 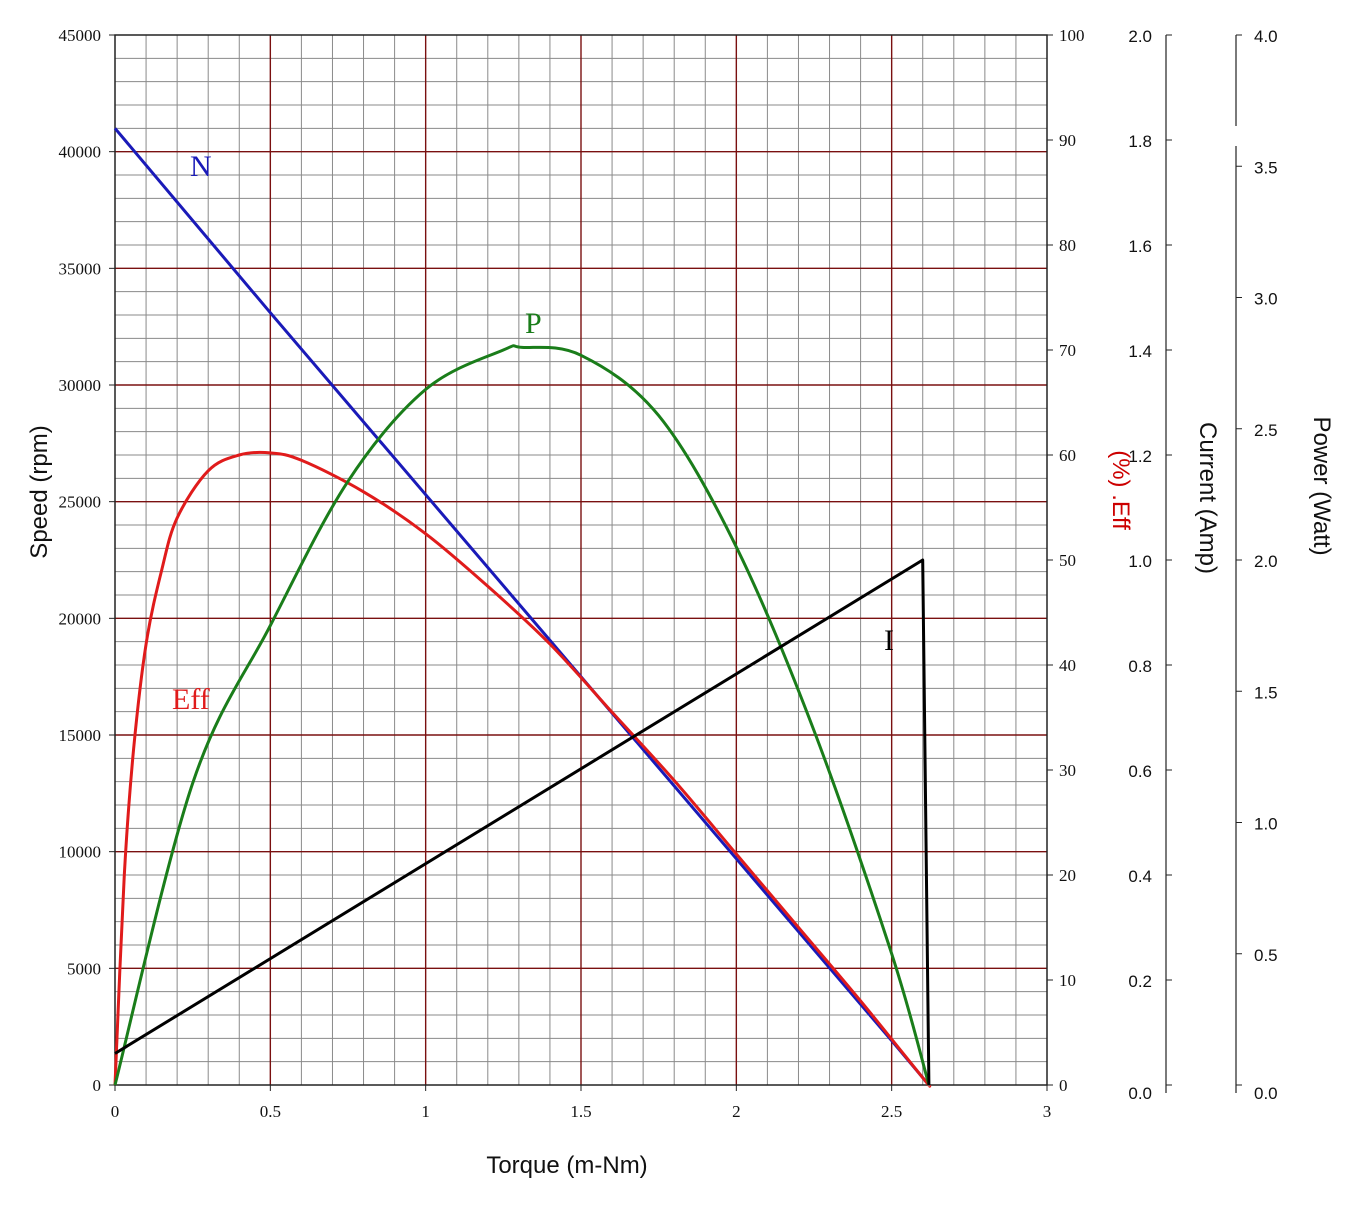 What do you see at coordinates (84, 968) in the screenshot?
I see `speed-tick-label: 5000` at bounding box center [84, 968].